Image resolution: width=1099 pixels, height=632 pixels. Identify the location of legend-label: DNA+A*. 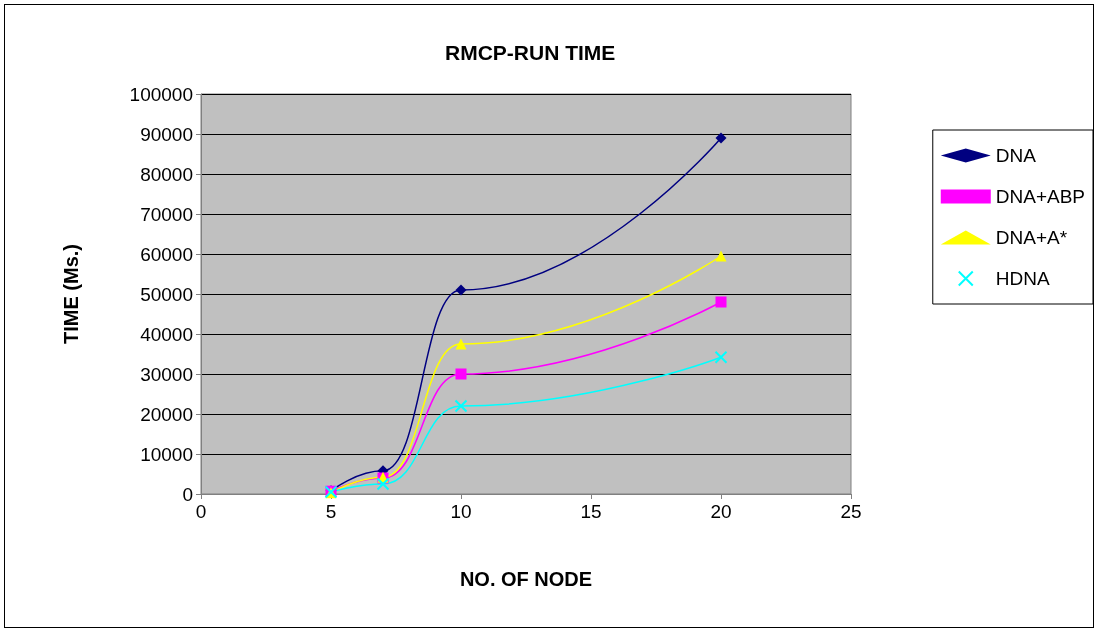
(1031, 237).